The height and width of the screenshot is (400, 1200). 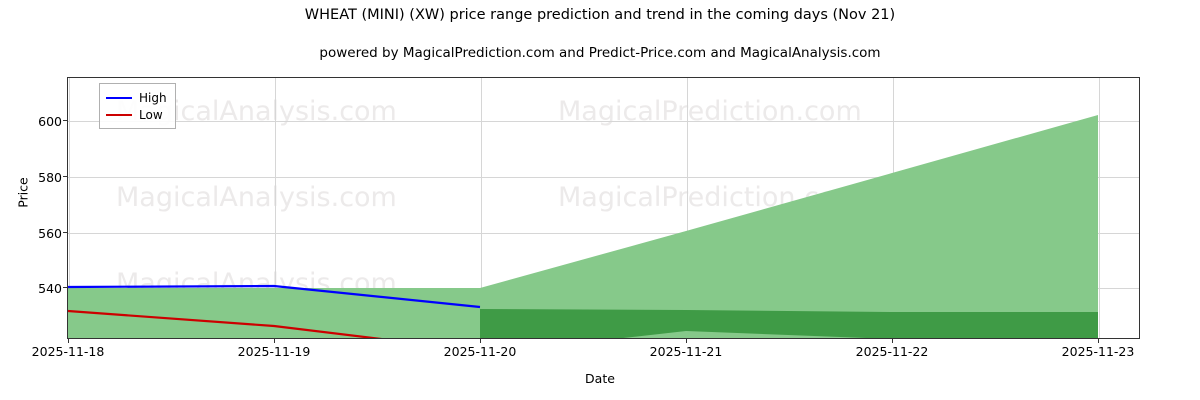 I want to click on x-tick-label-0: 2025-11-18, so click(x=68, y=351).